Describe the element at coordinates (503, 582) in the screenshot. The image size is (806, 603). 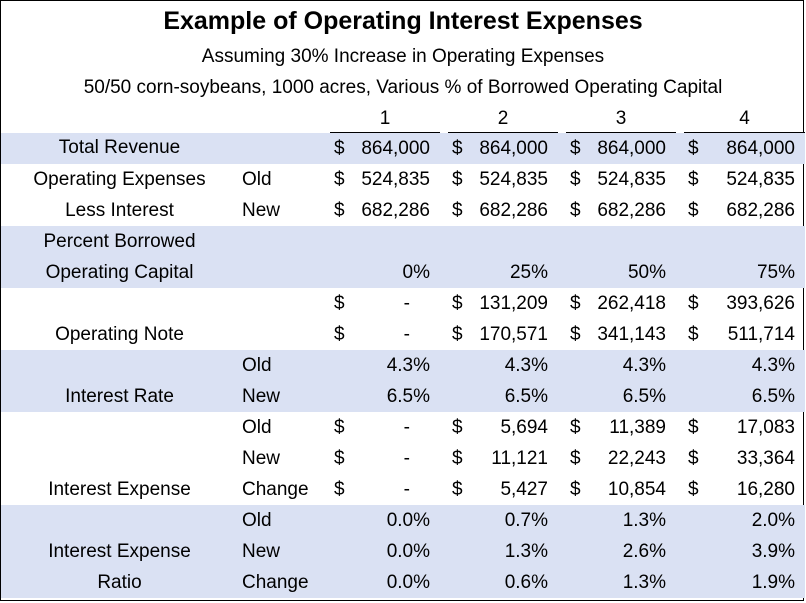
I see `table-cell: 0.6%` at that location.